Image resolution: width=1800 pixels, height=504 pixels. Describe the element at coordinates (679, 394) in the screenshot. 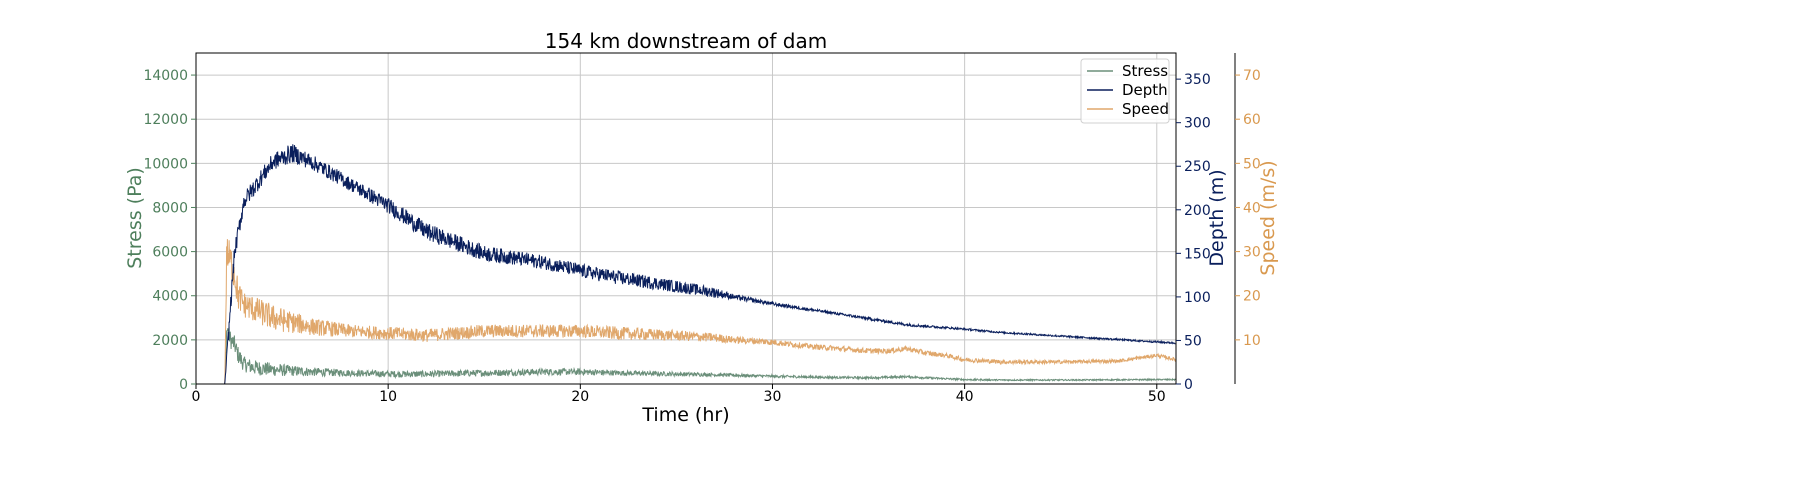

I see `x-axis: 0 10 20 30 40 50` at that location.